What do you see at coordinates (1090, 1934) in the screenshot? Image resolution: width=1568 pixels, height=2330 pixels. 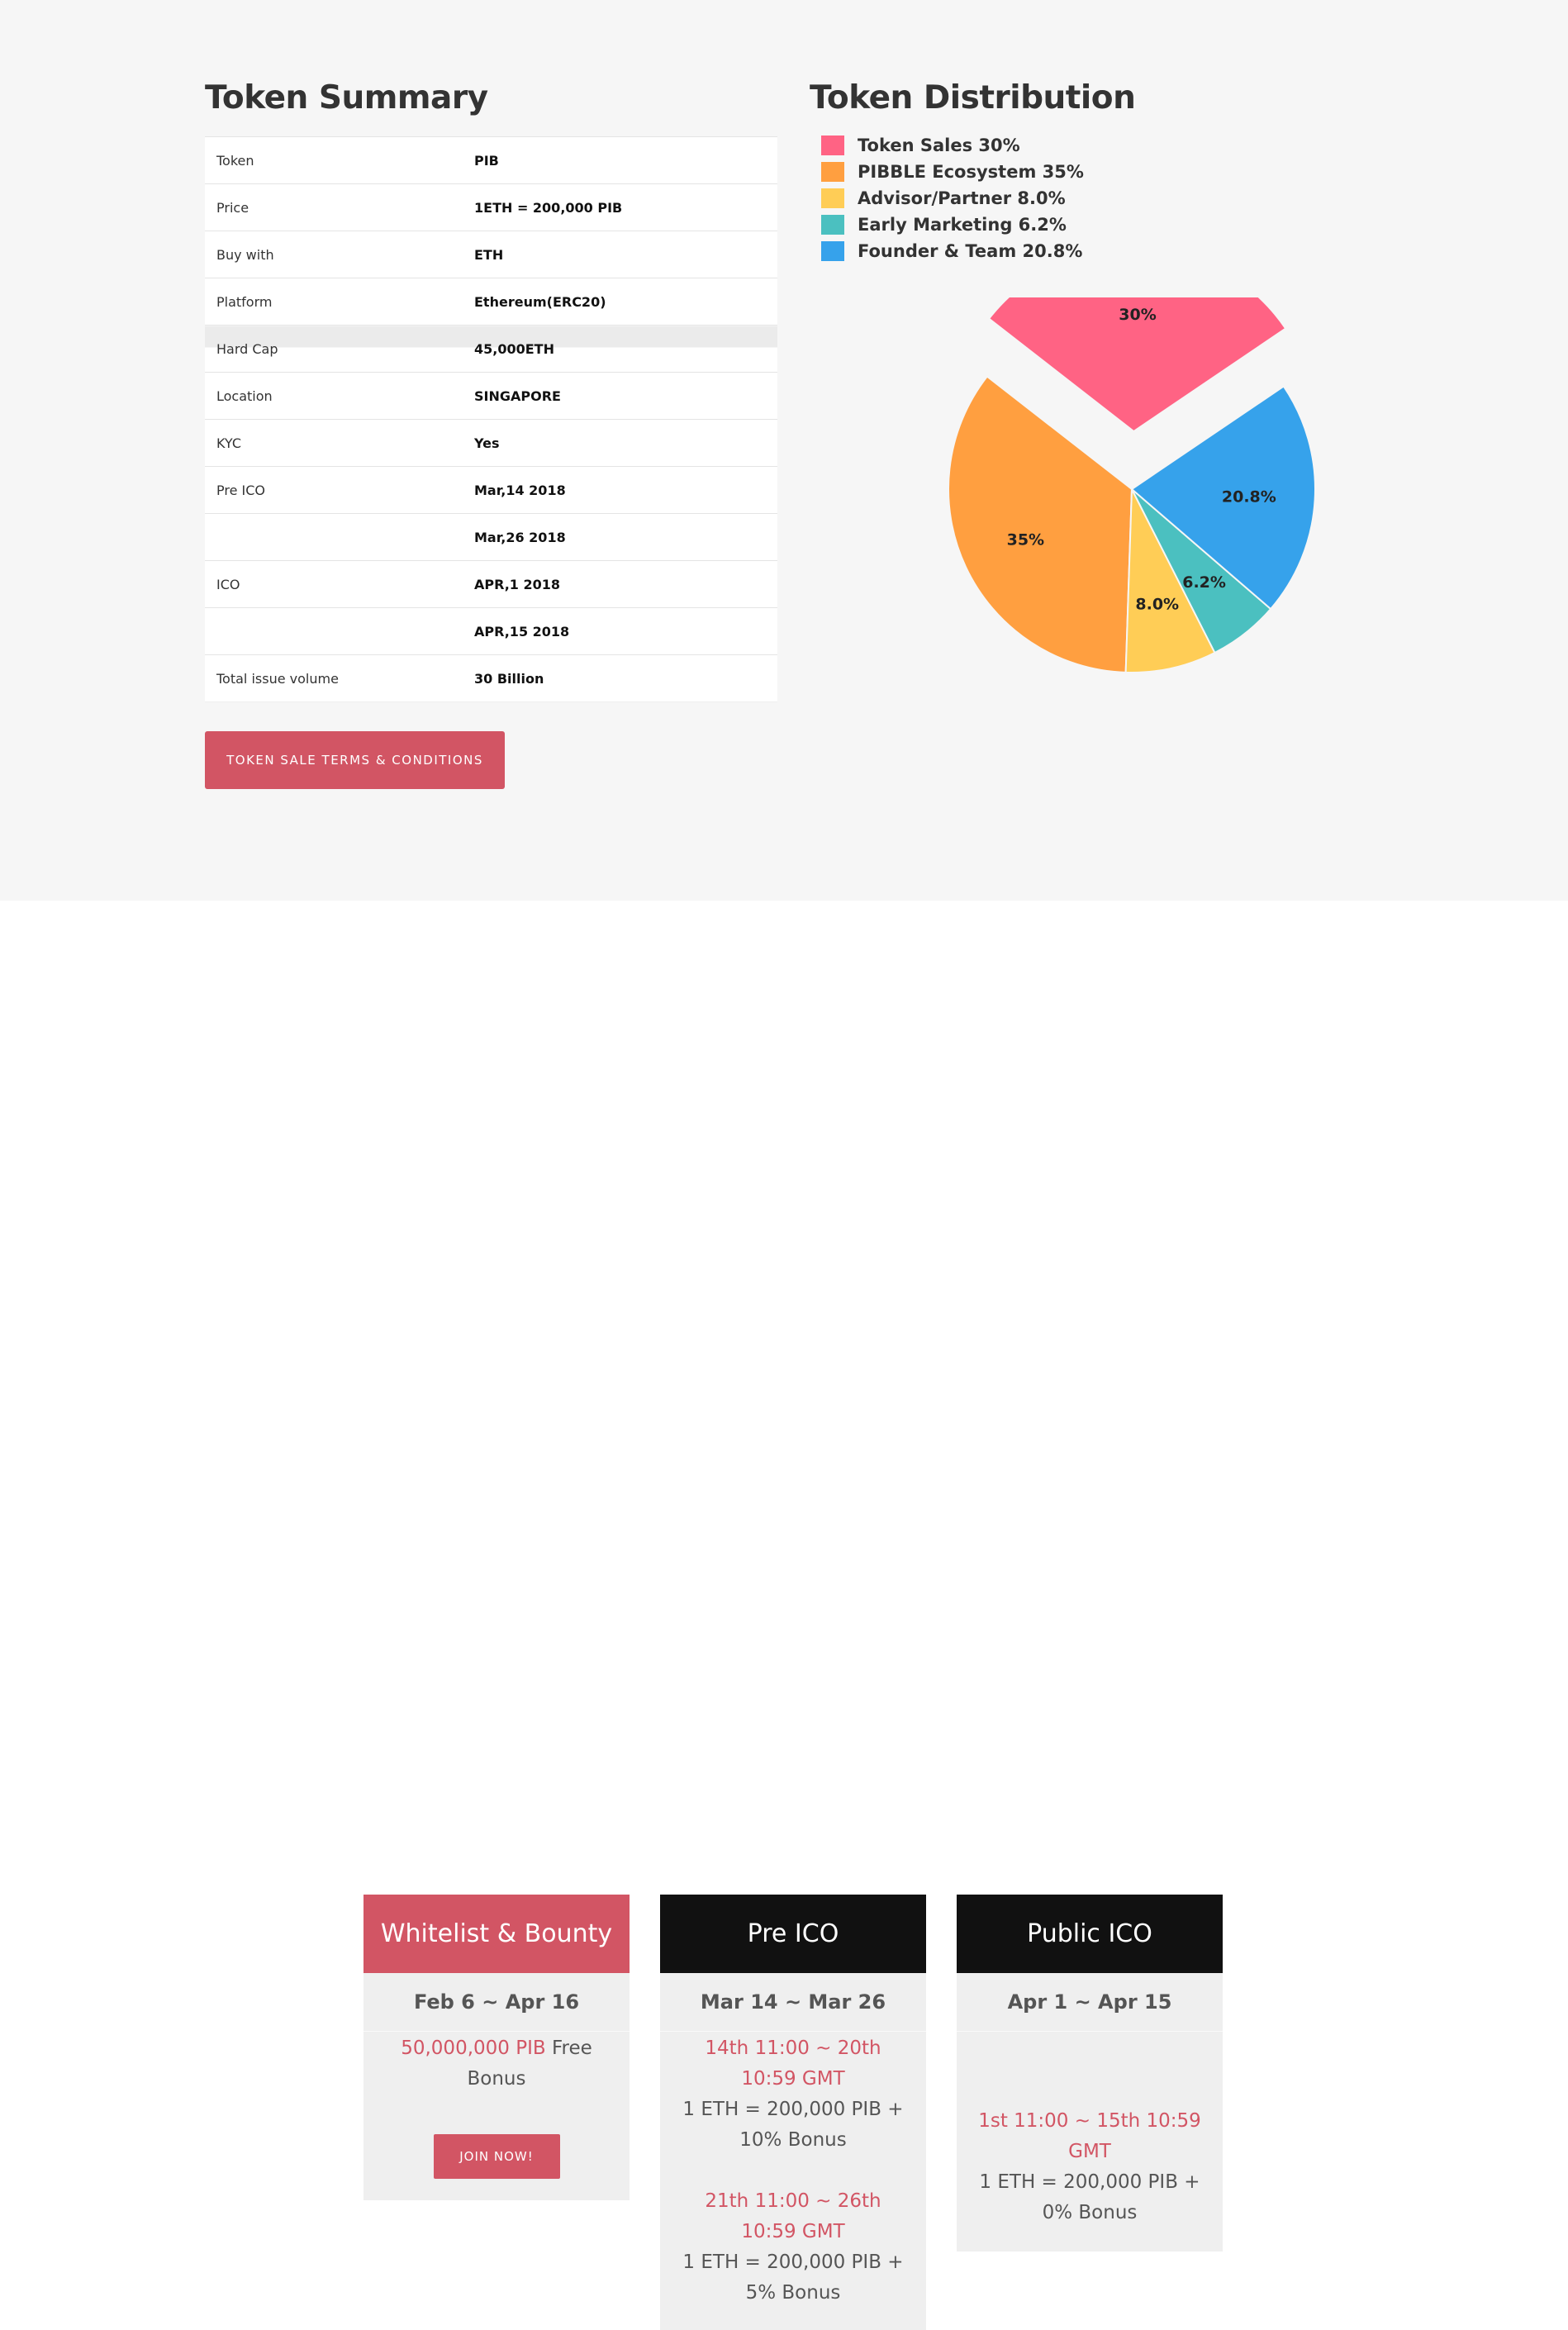 I see `phase-title: Public ICO` at bounding box center [1090, 1934].